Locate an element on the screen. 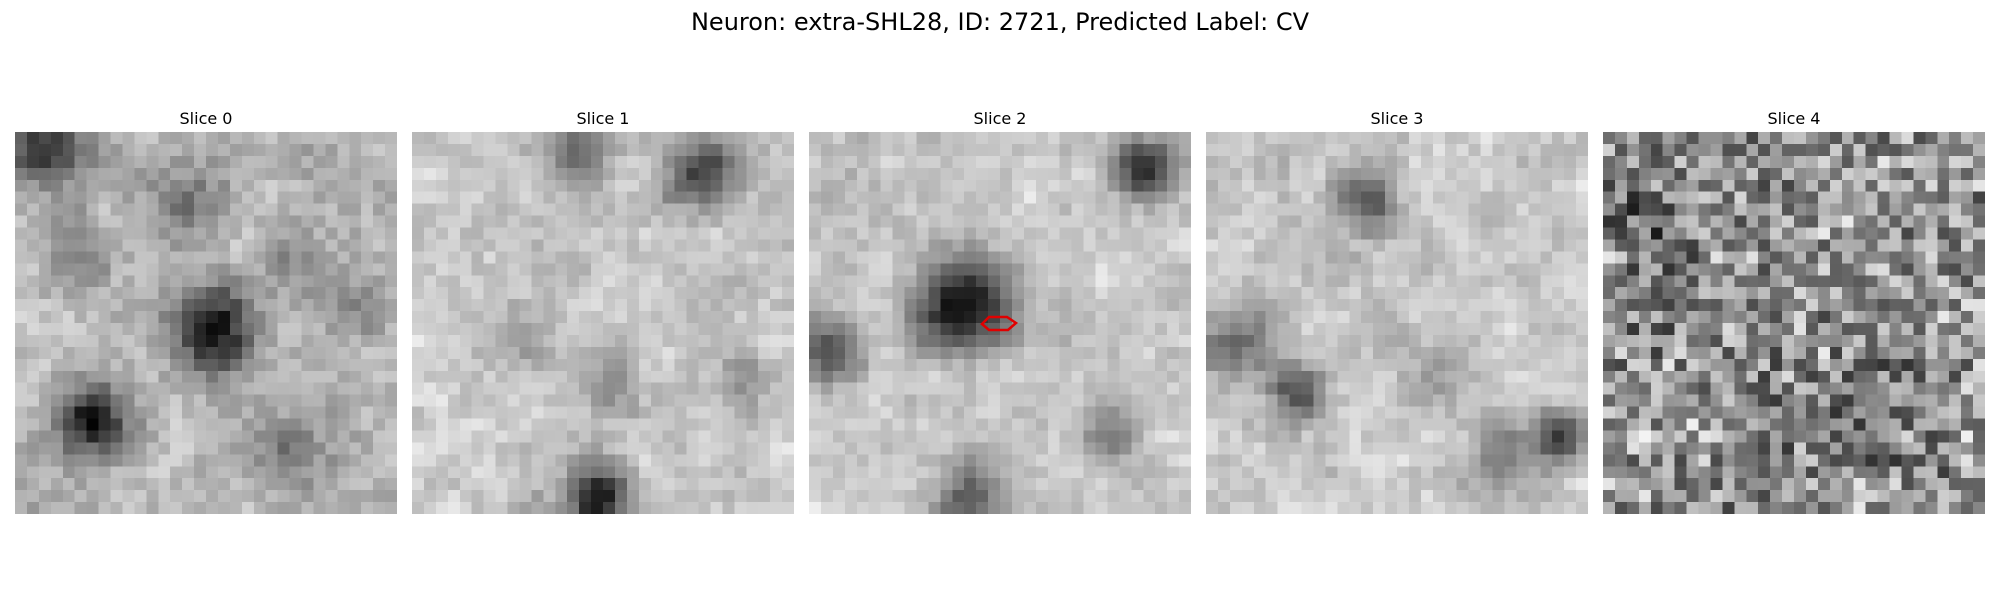 The image size is (2000, 600). slice-panel-4: Slice 4 is located at coordinates (1794, 311).